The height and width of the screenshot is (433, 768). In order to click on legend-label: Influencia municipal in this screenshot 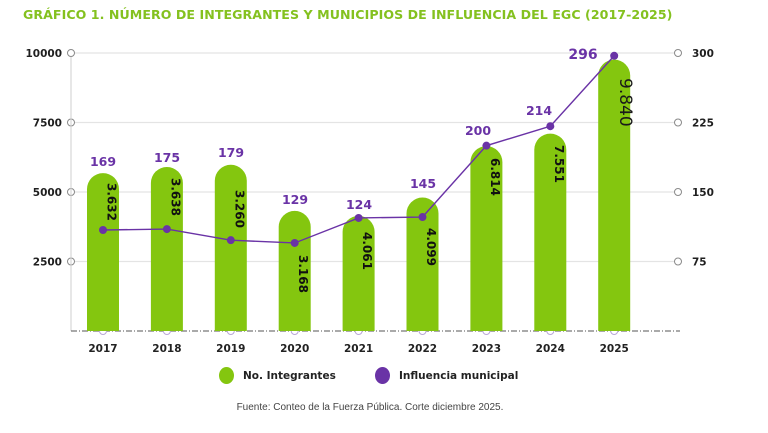, I will do `click(459, 375)`.